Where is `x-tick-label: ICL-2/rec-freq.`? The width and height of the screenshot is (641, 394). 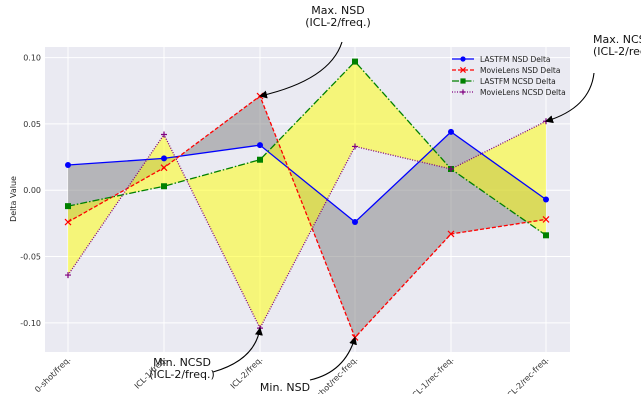
x-tick-label: ICL-2/rec-freq. is located at coordinates (527, 374).